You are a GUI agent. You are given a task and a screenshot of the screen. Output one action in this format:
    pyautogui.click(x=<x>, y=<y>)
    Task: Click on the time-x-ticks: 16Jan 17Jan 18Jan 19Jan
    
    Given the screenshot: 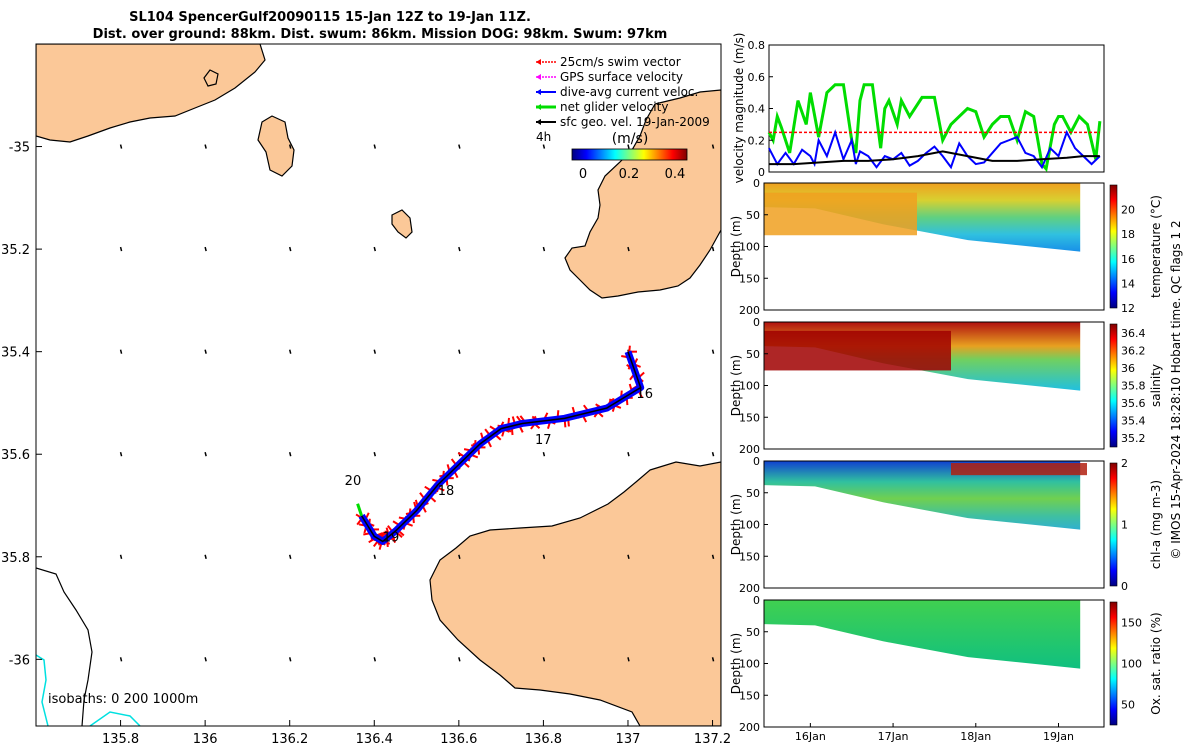 What is the action you would take?
    pyautogui.click(x=934, y=733)
    